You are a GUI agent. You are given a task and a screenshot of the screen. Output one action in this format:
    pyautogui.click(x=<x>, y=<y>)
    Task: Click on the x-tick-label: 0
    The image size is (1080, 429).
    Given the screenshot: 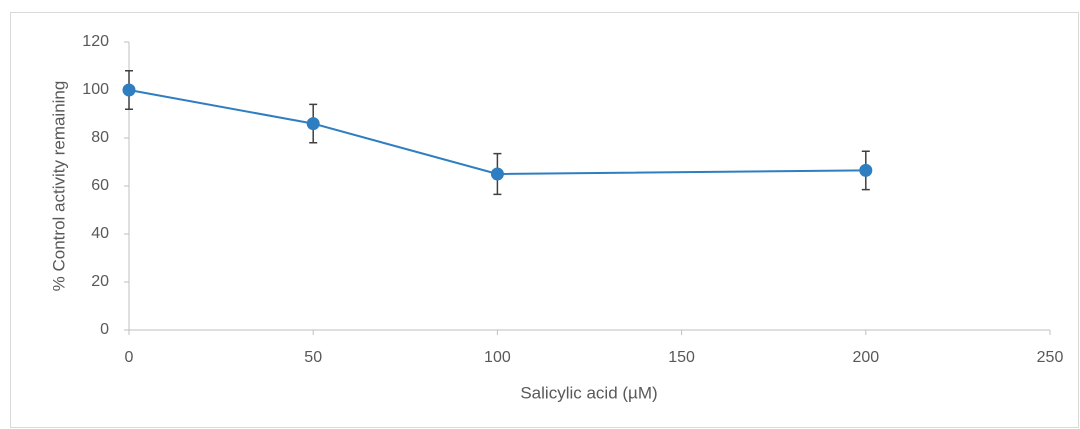 What is the action you would take?
    pyautogui.click(x=129, y=357)
    